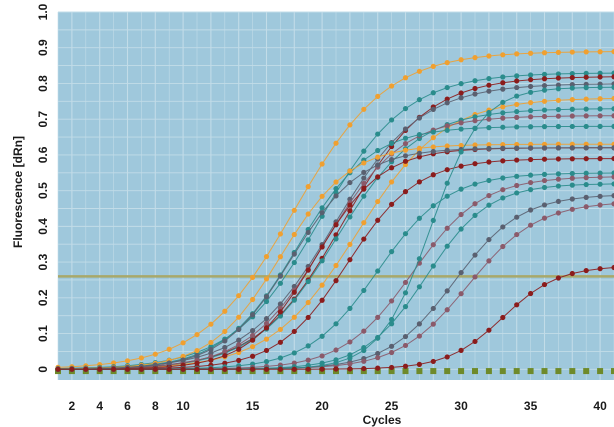 The width and height of the screenshot is (614, 427). I want to click on y-tick-label: 1.0, so click(43, 11).